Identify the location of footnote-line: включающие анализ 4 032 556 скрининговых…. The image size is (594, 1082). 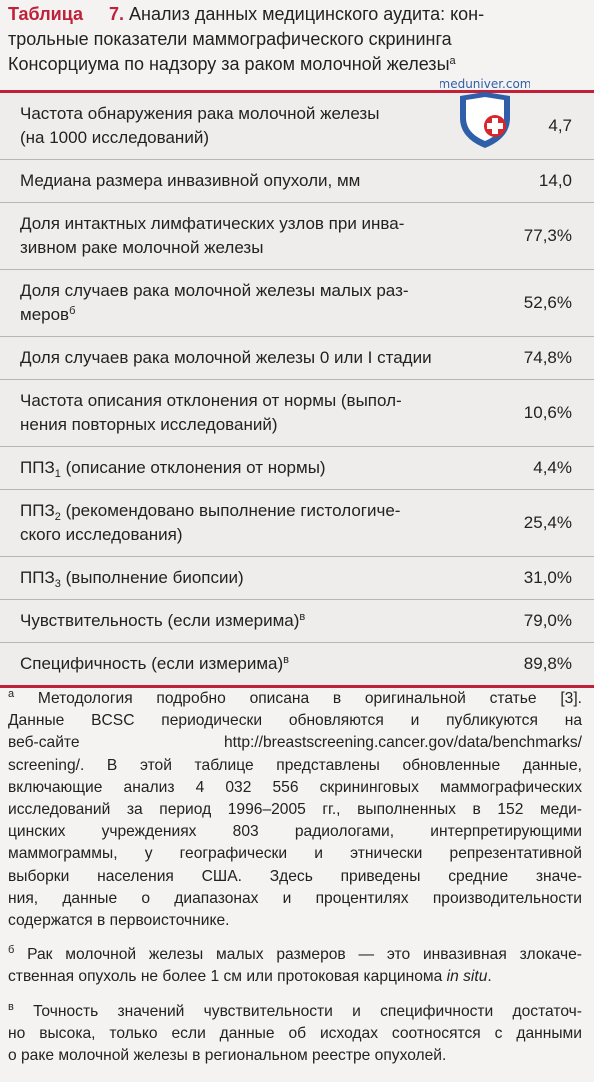
(295, 788).